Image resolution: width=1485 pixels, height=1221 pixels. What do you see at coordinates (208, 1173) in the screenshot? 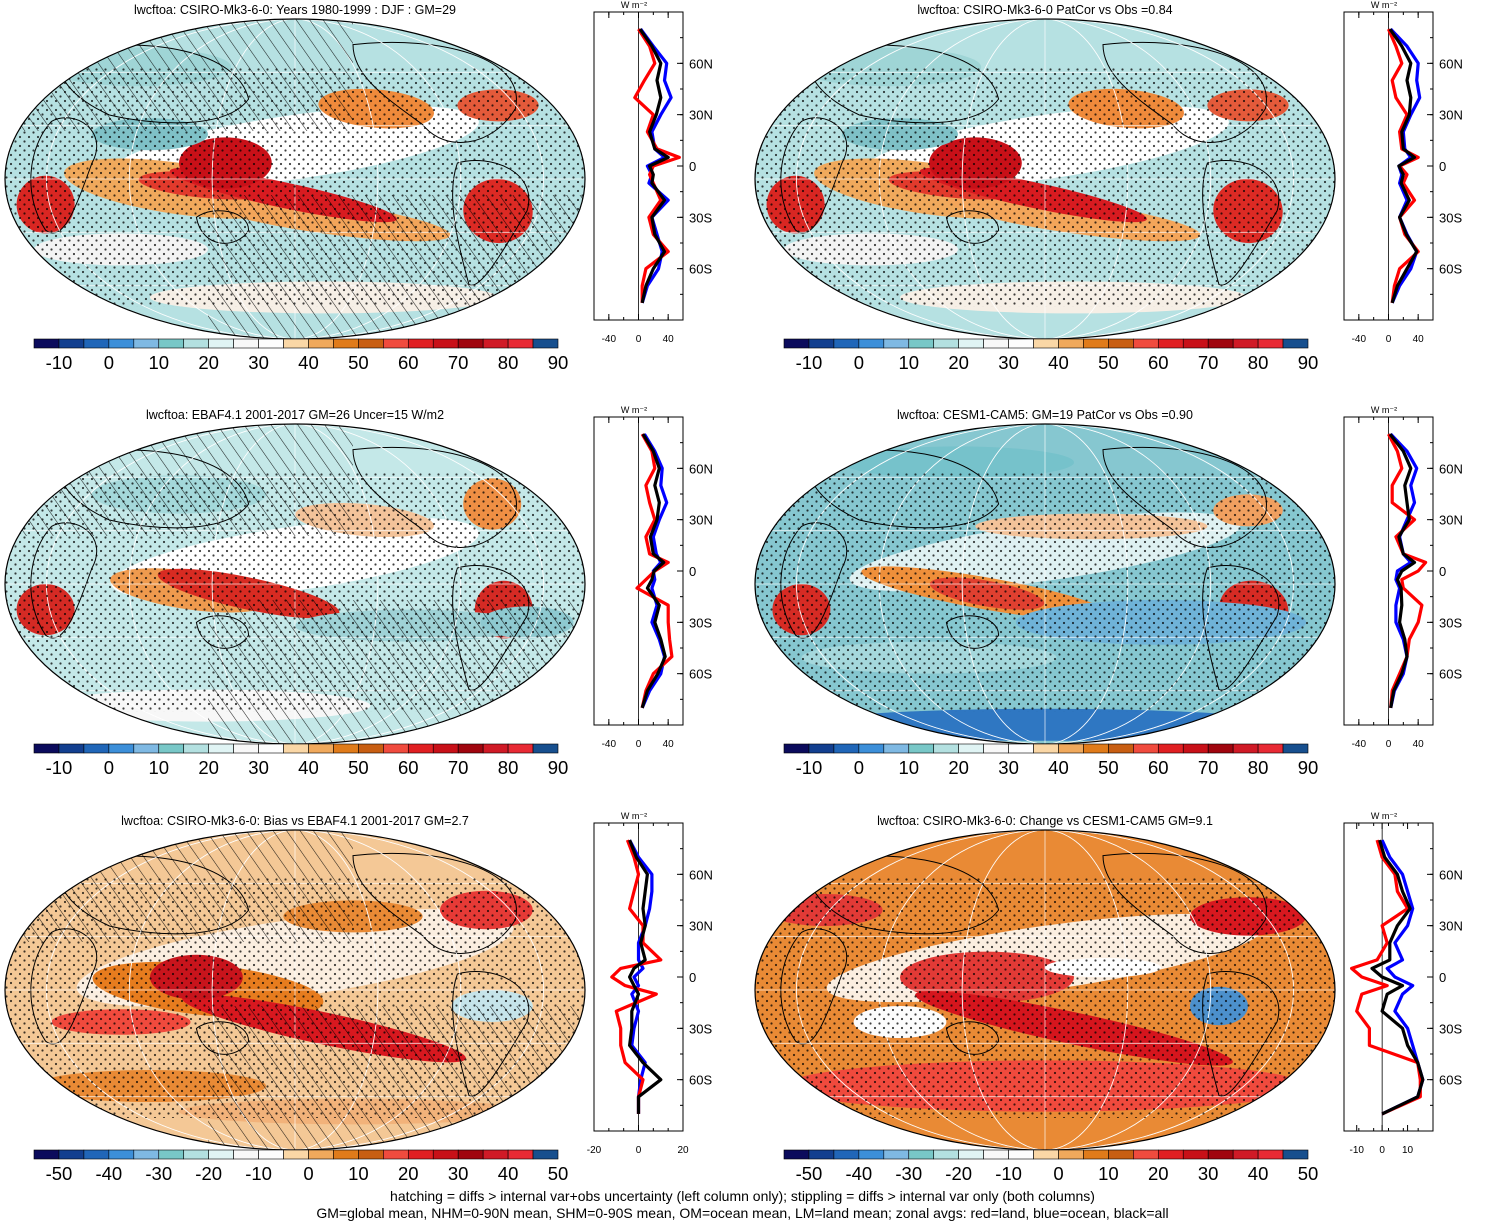
I see `colorbar-label: -20` at bounding box center [208, 1173].